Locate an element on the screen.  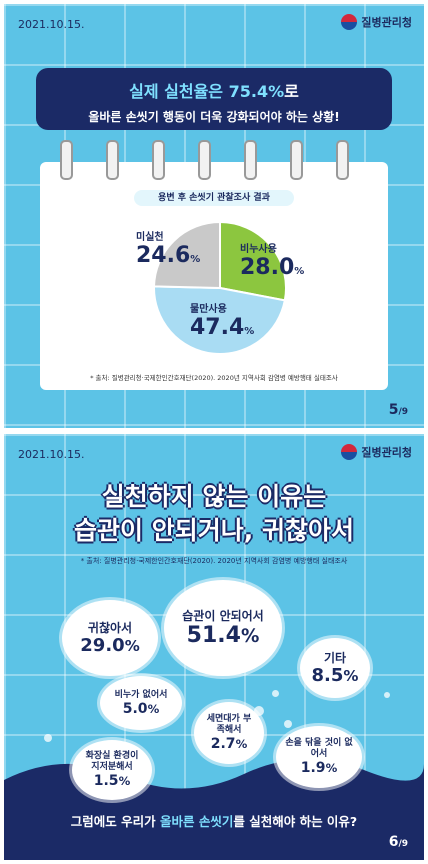
reason-value: 29.0 is located at coordinates (102, 645).